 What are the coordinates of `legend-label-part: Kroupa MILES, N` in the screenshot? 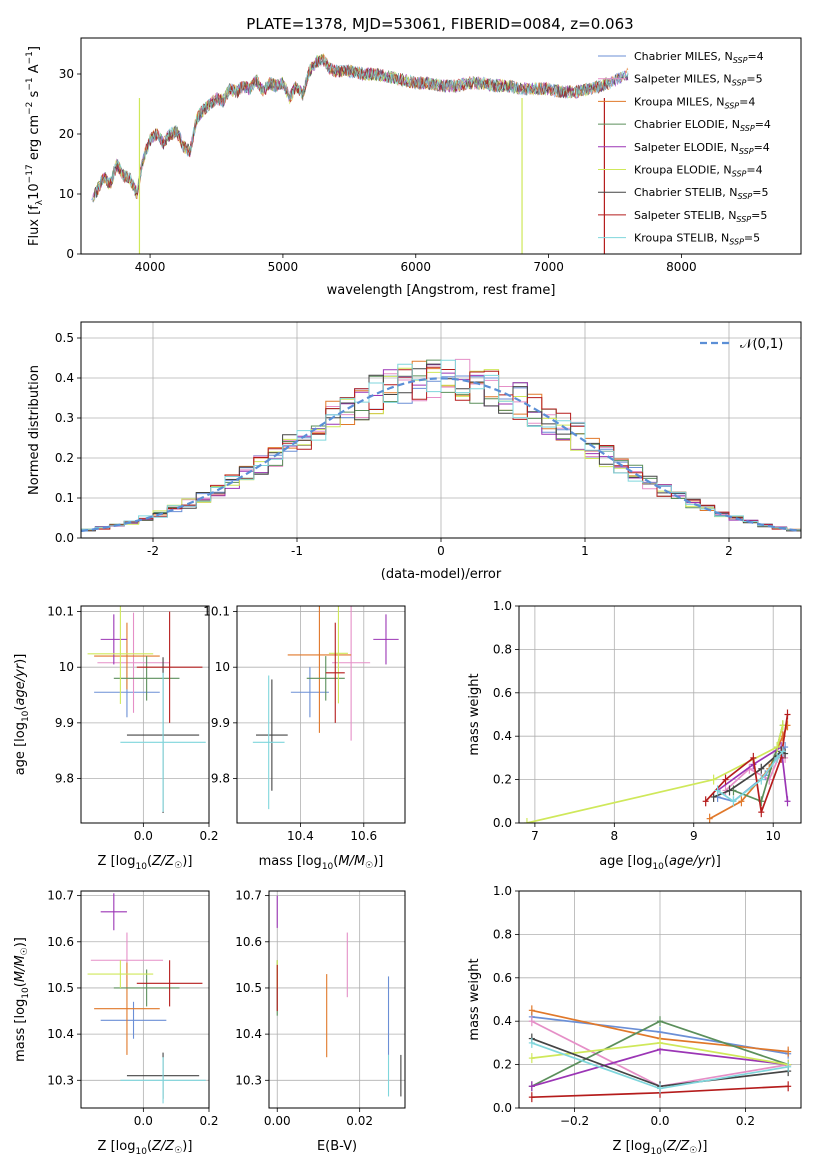 It's located at (679, 101).